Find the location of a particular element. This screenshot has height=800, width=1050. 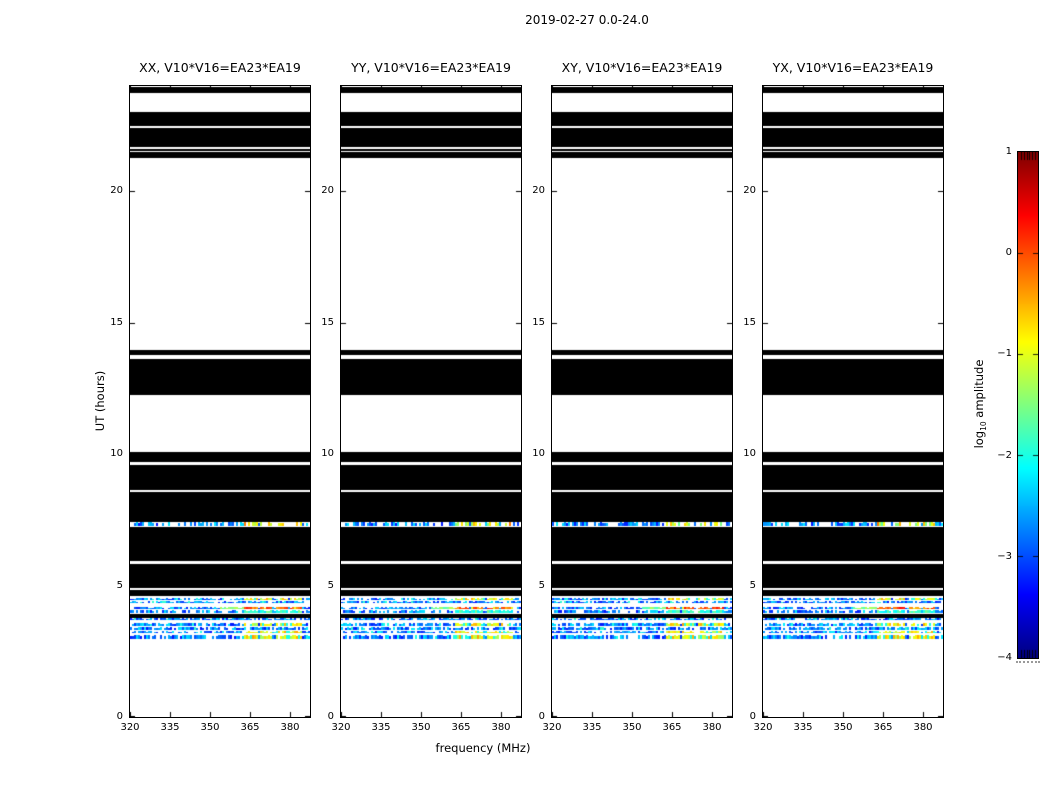

y-axis-label: UT (hours) is located at coordinates (100, 401).